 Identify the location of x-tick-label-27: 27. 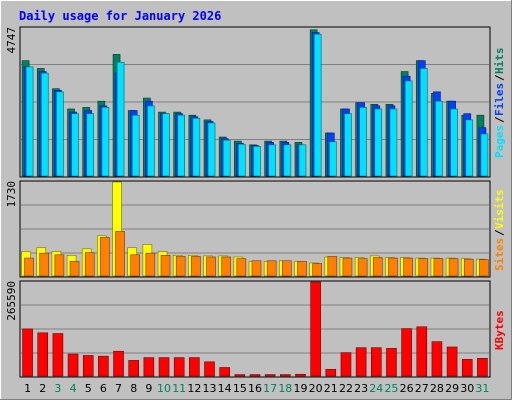
(422, 388).